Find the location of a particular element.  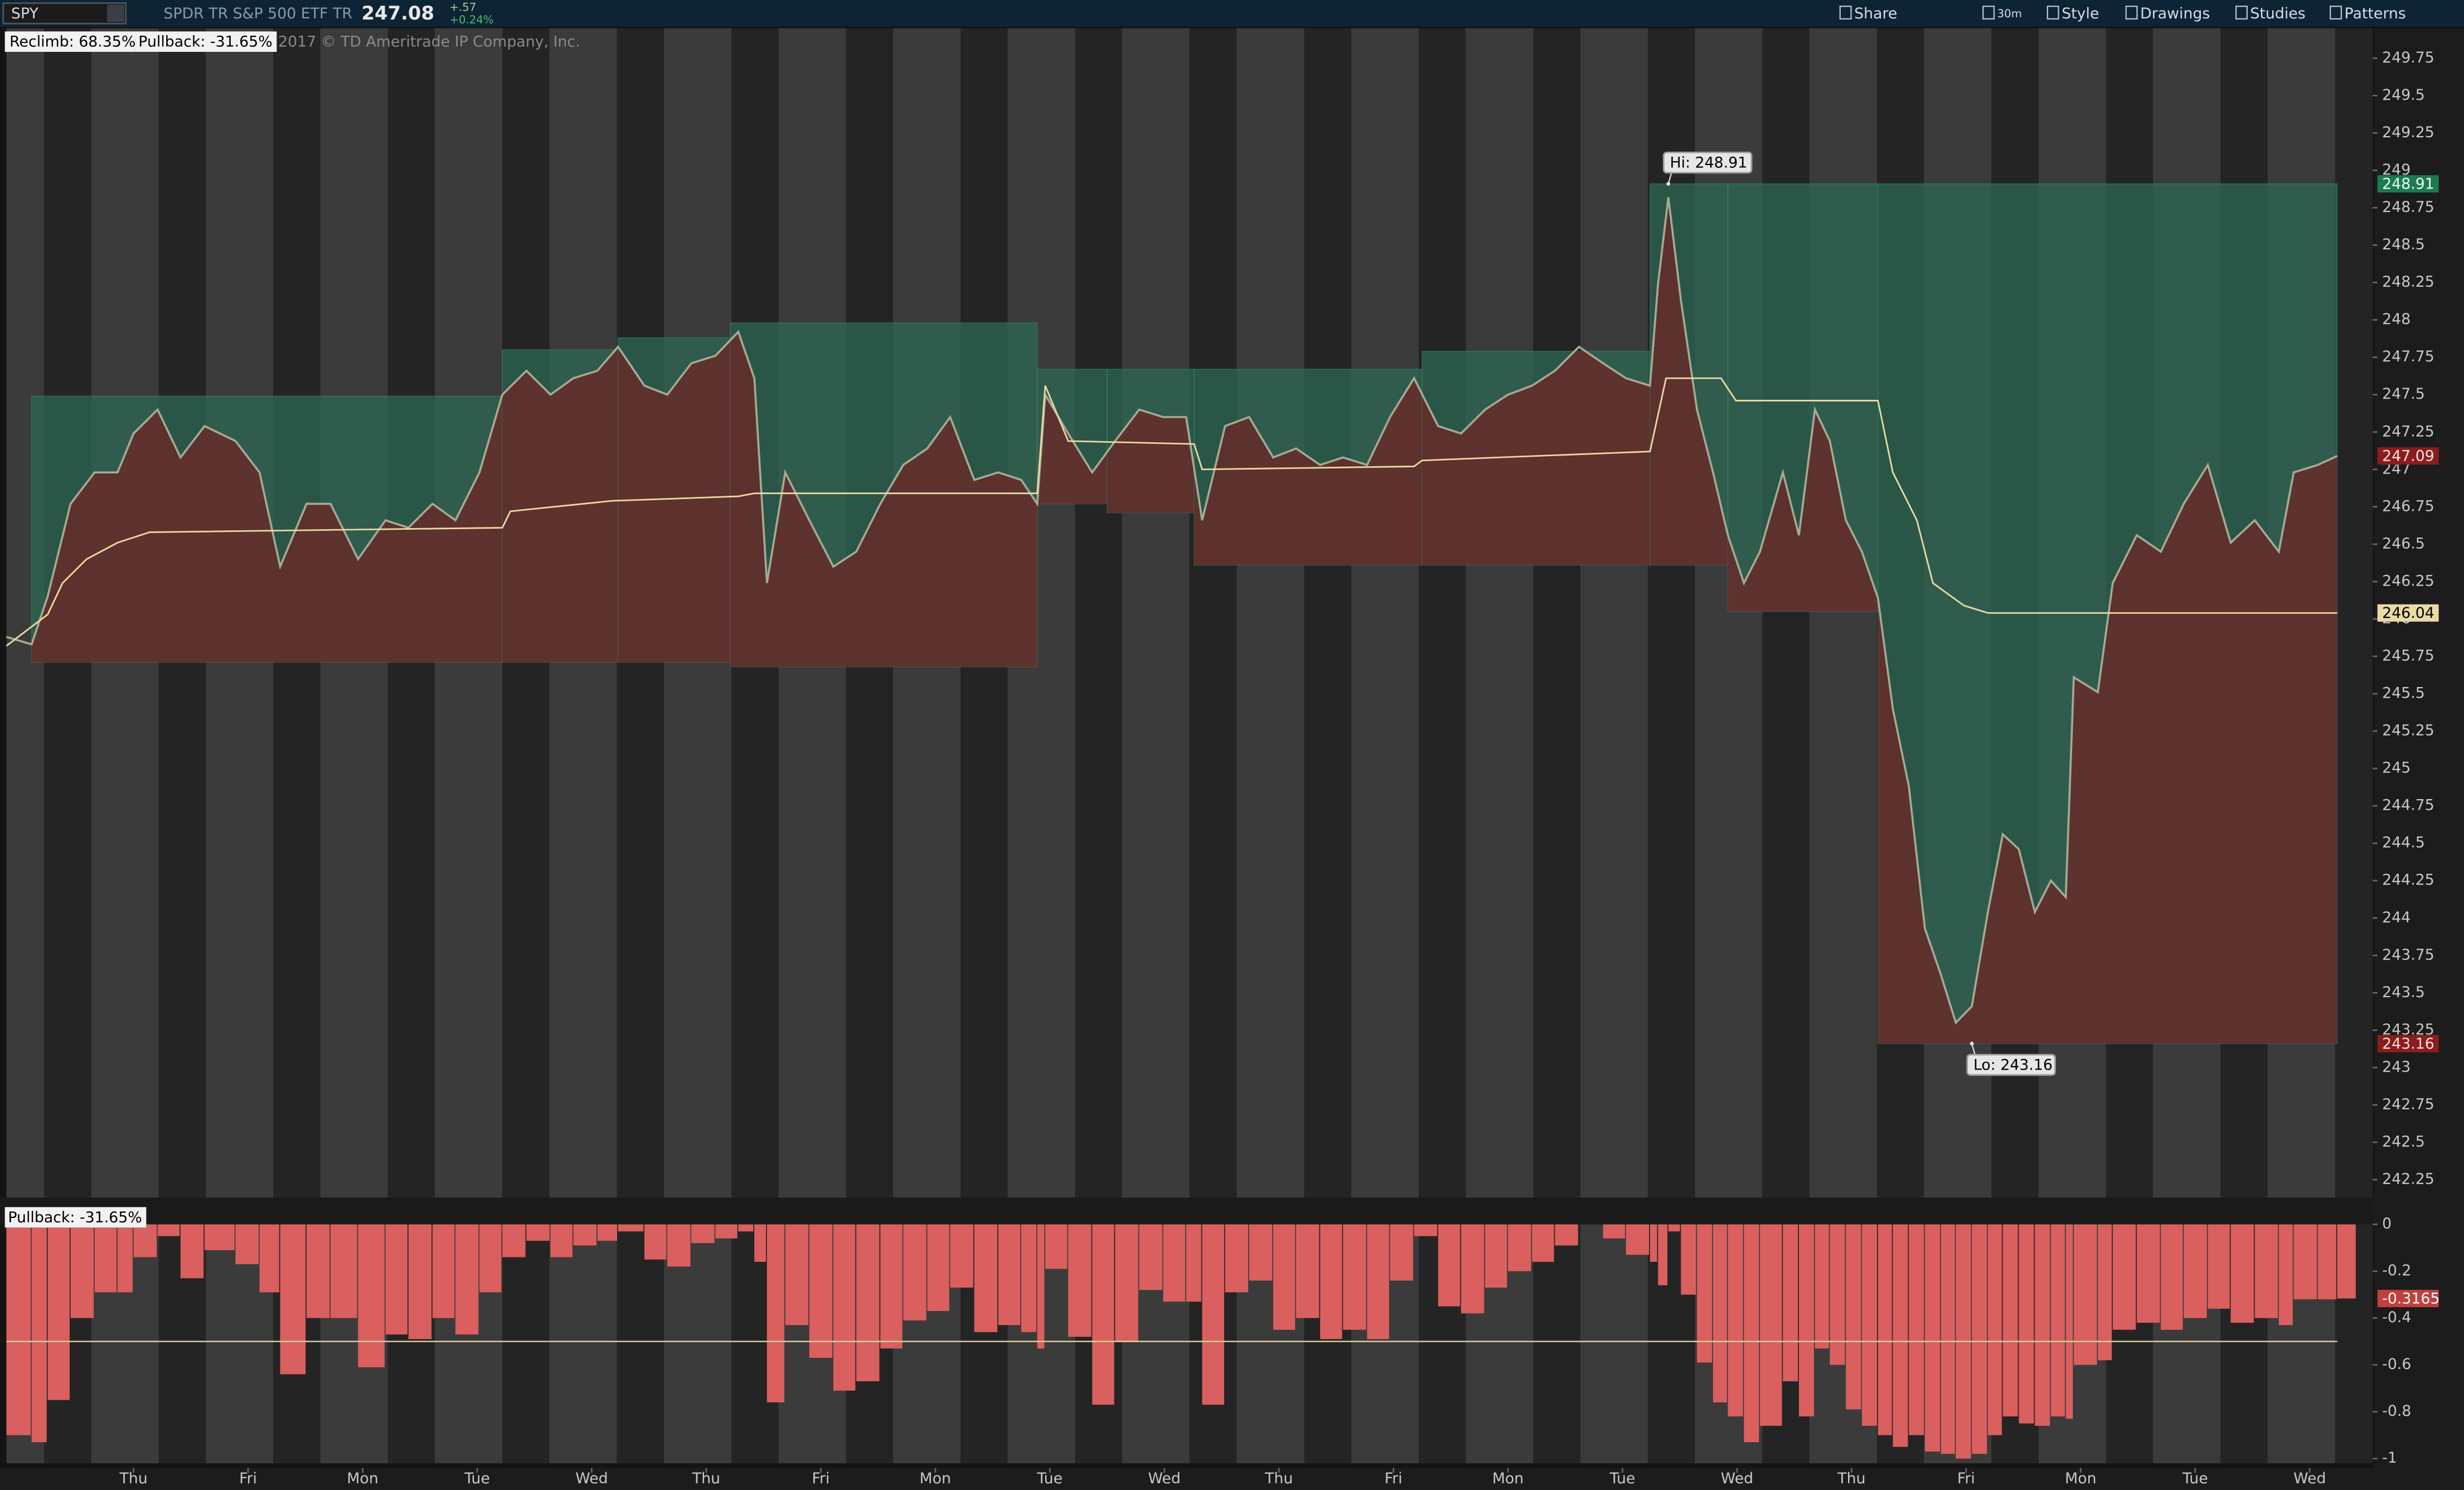

toolbar-button: Studies is located at coordinates (2277, 13).